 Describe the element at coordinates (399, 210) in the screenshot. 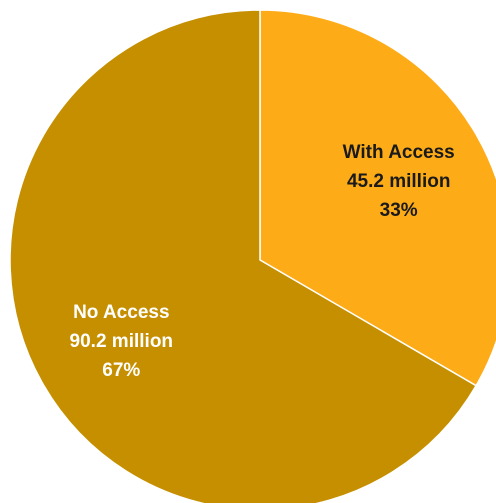

I see `slice-label-percent: 33%` at that location.